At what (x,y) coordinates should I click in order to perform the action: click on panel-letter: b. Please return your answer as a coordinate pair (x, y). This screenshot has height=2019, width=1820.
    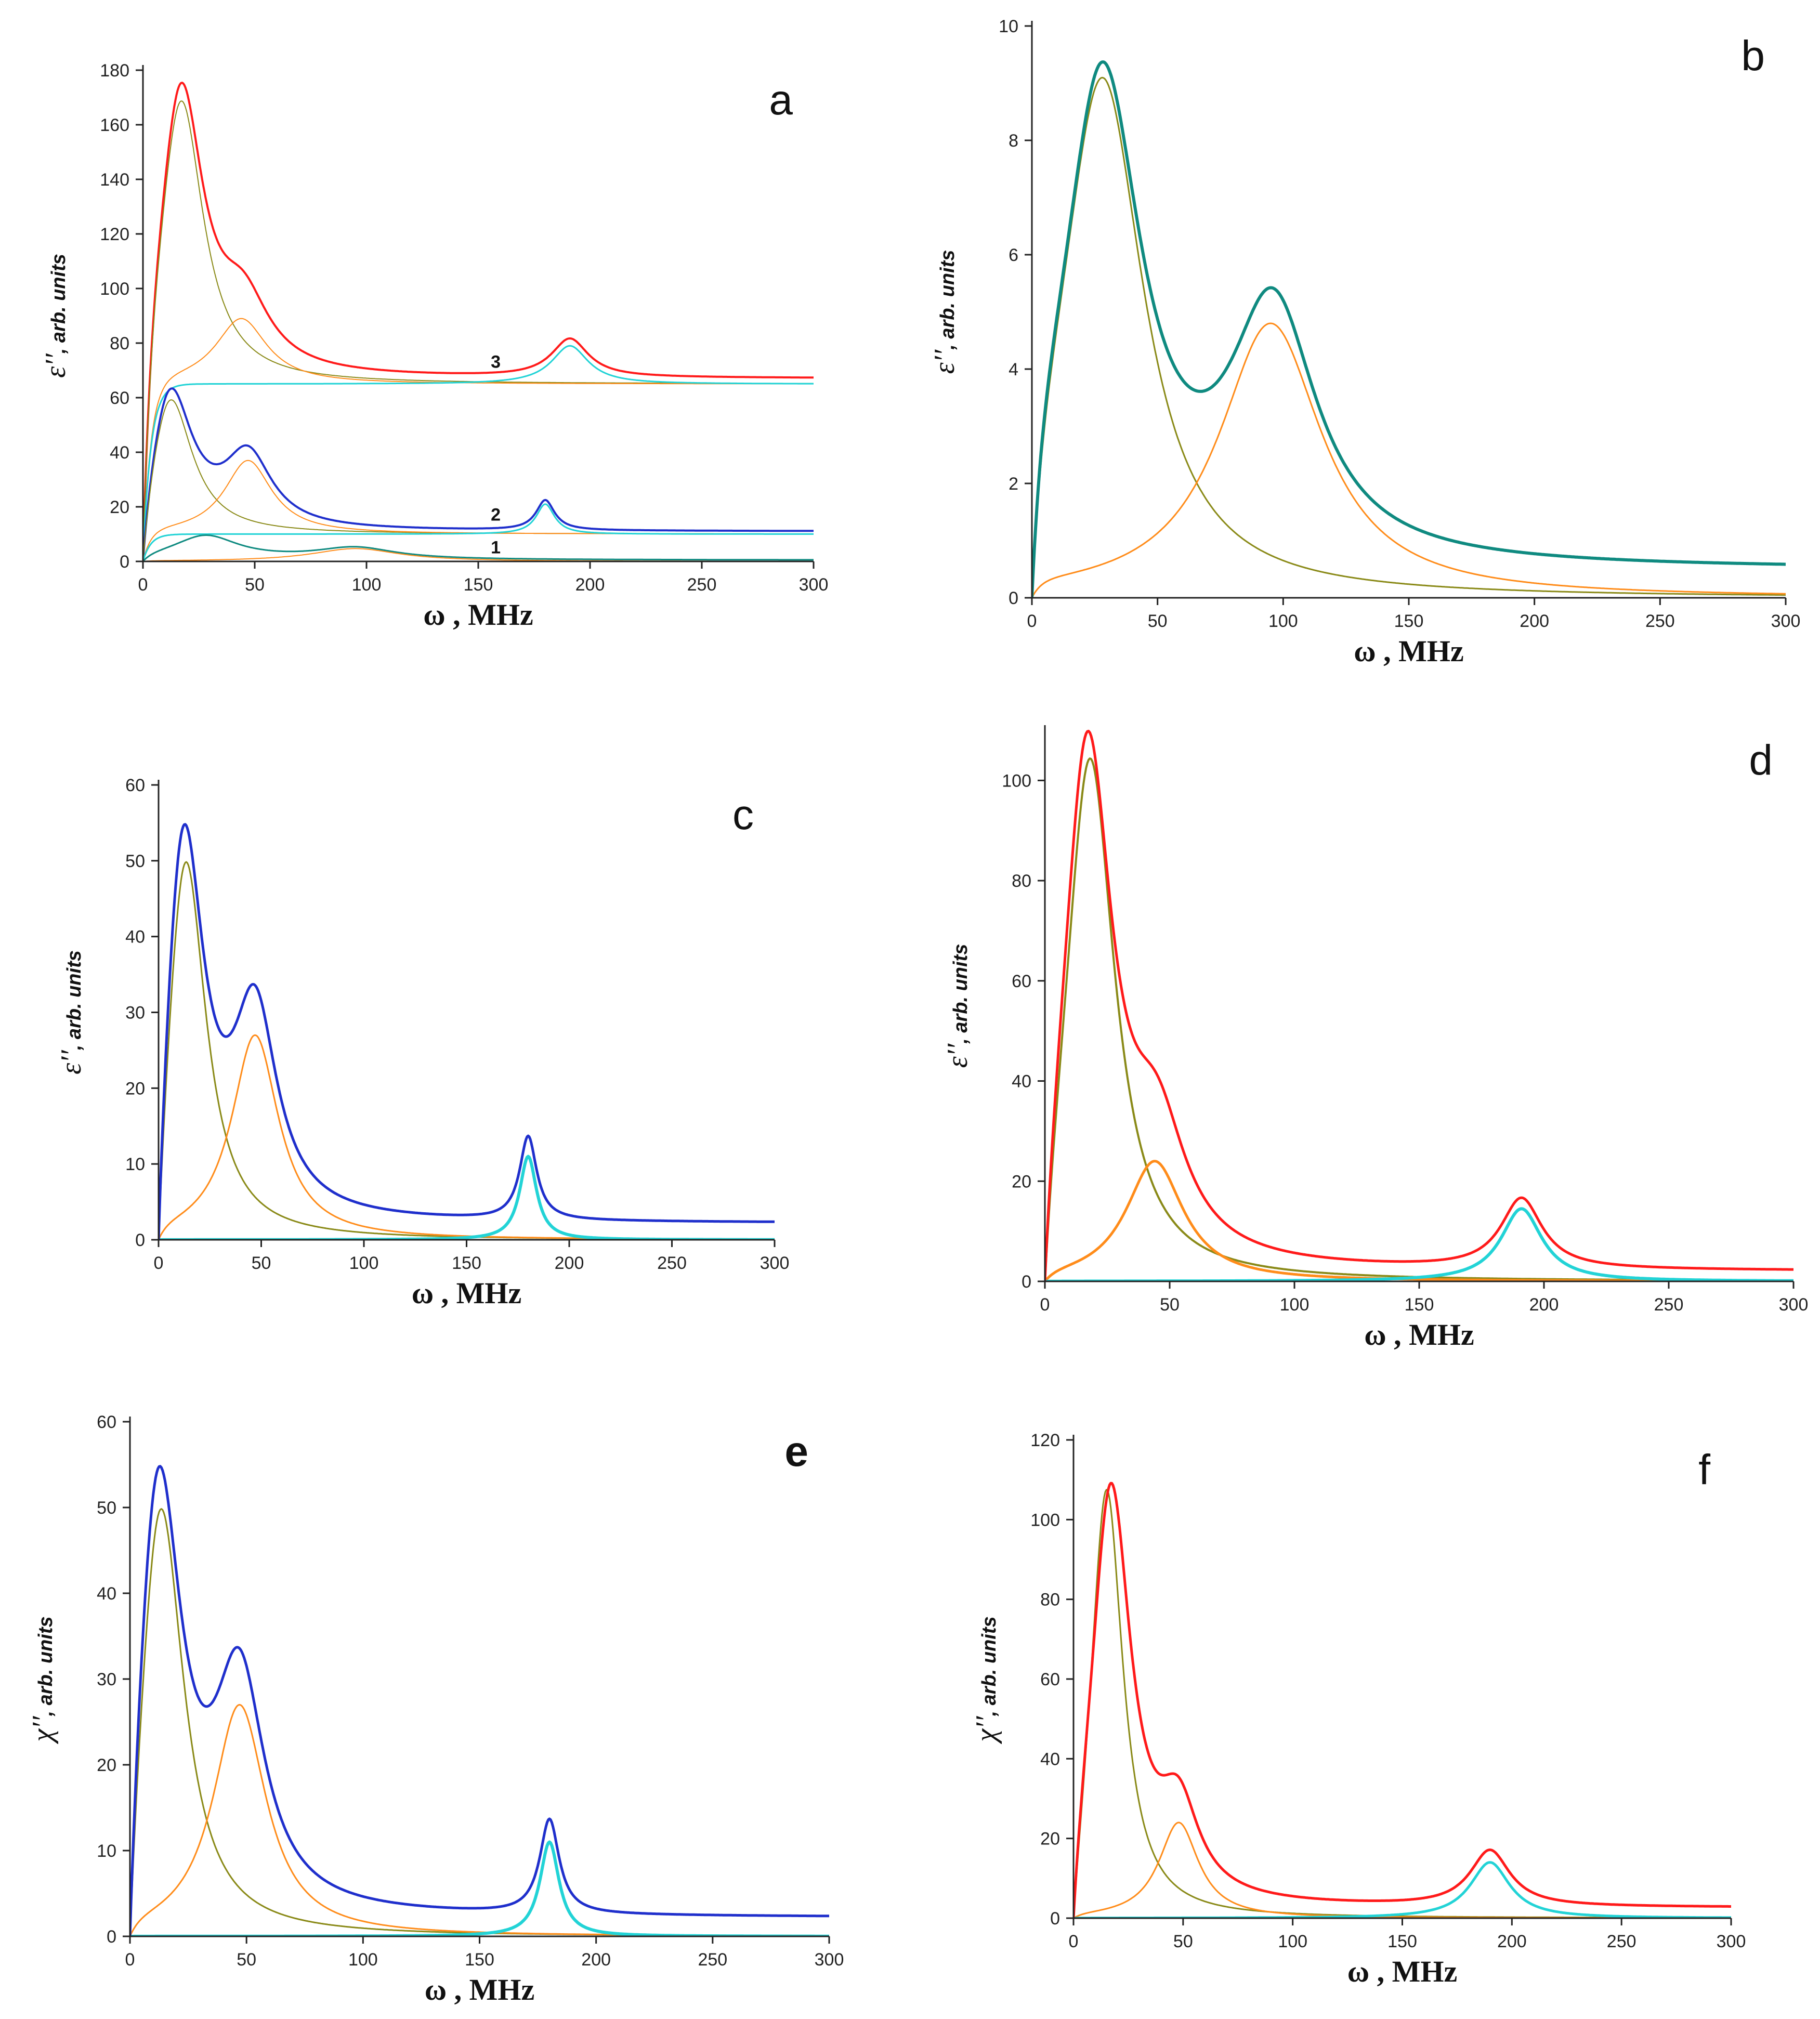
    Looking at the image, I should click on (1753, 56).